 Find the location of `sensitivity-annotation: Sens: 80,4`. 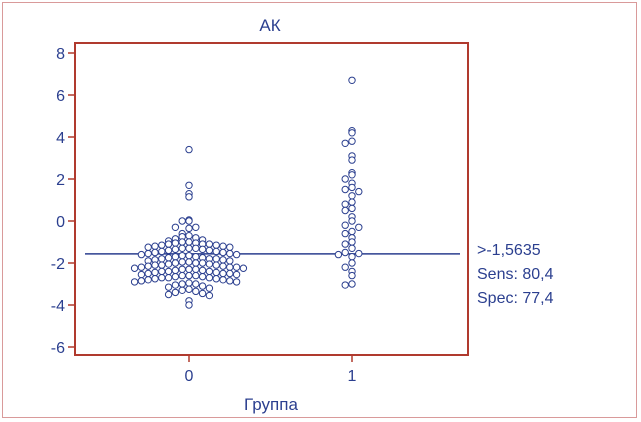

sensitivity-annotation: Sens: 80,4 is located at coordinates (515, 274).